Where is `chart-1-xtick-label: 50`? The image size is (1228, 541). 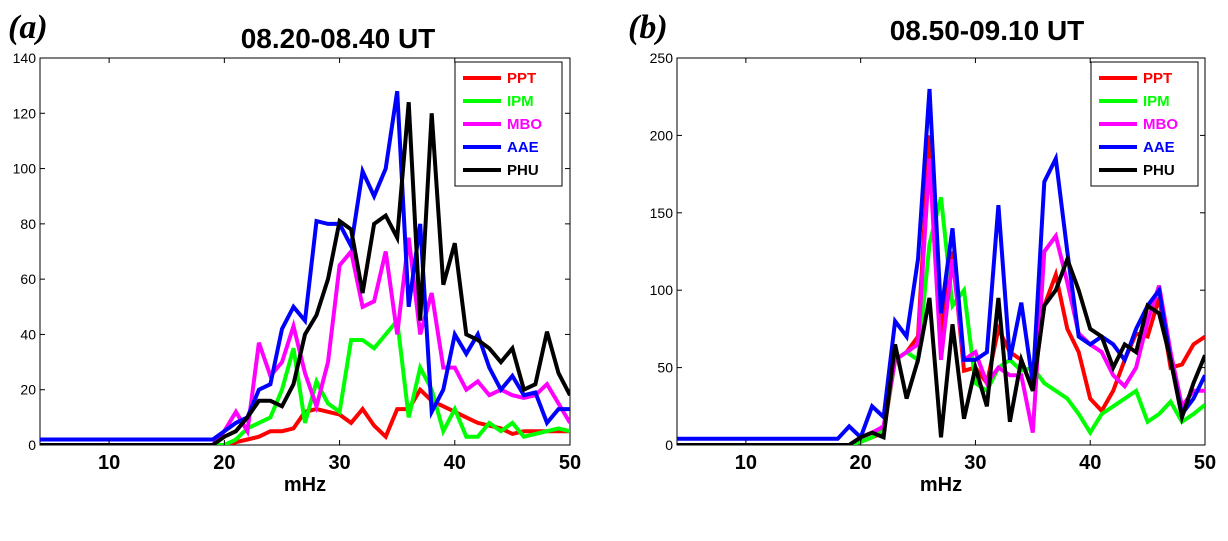 chart-1-xtick-label: 50 is located at coordinates (1205, 463).